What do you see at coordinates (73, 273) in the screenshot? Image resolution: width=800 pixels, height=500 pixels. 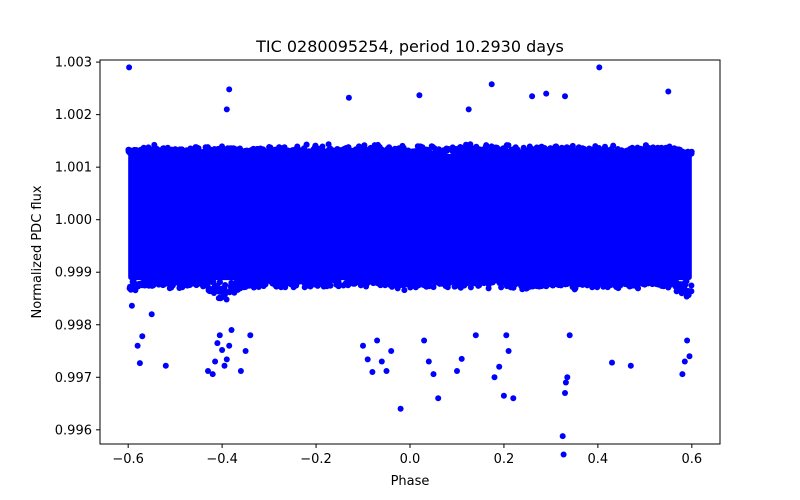 I see `y-tick-label: 0.999` at bounding box center [73, 273].